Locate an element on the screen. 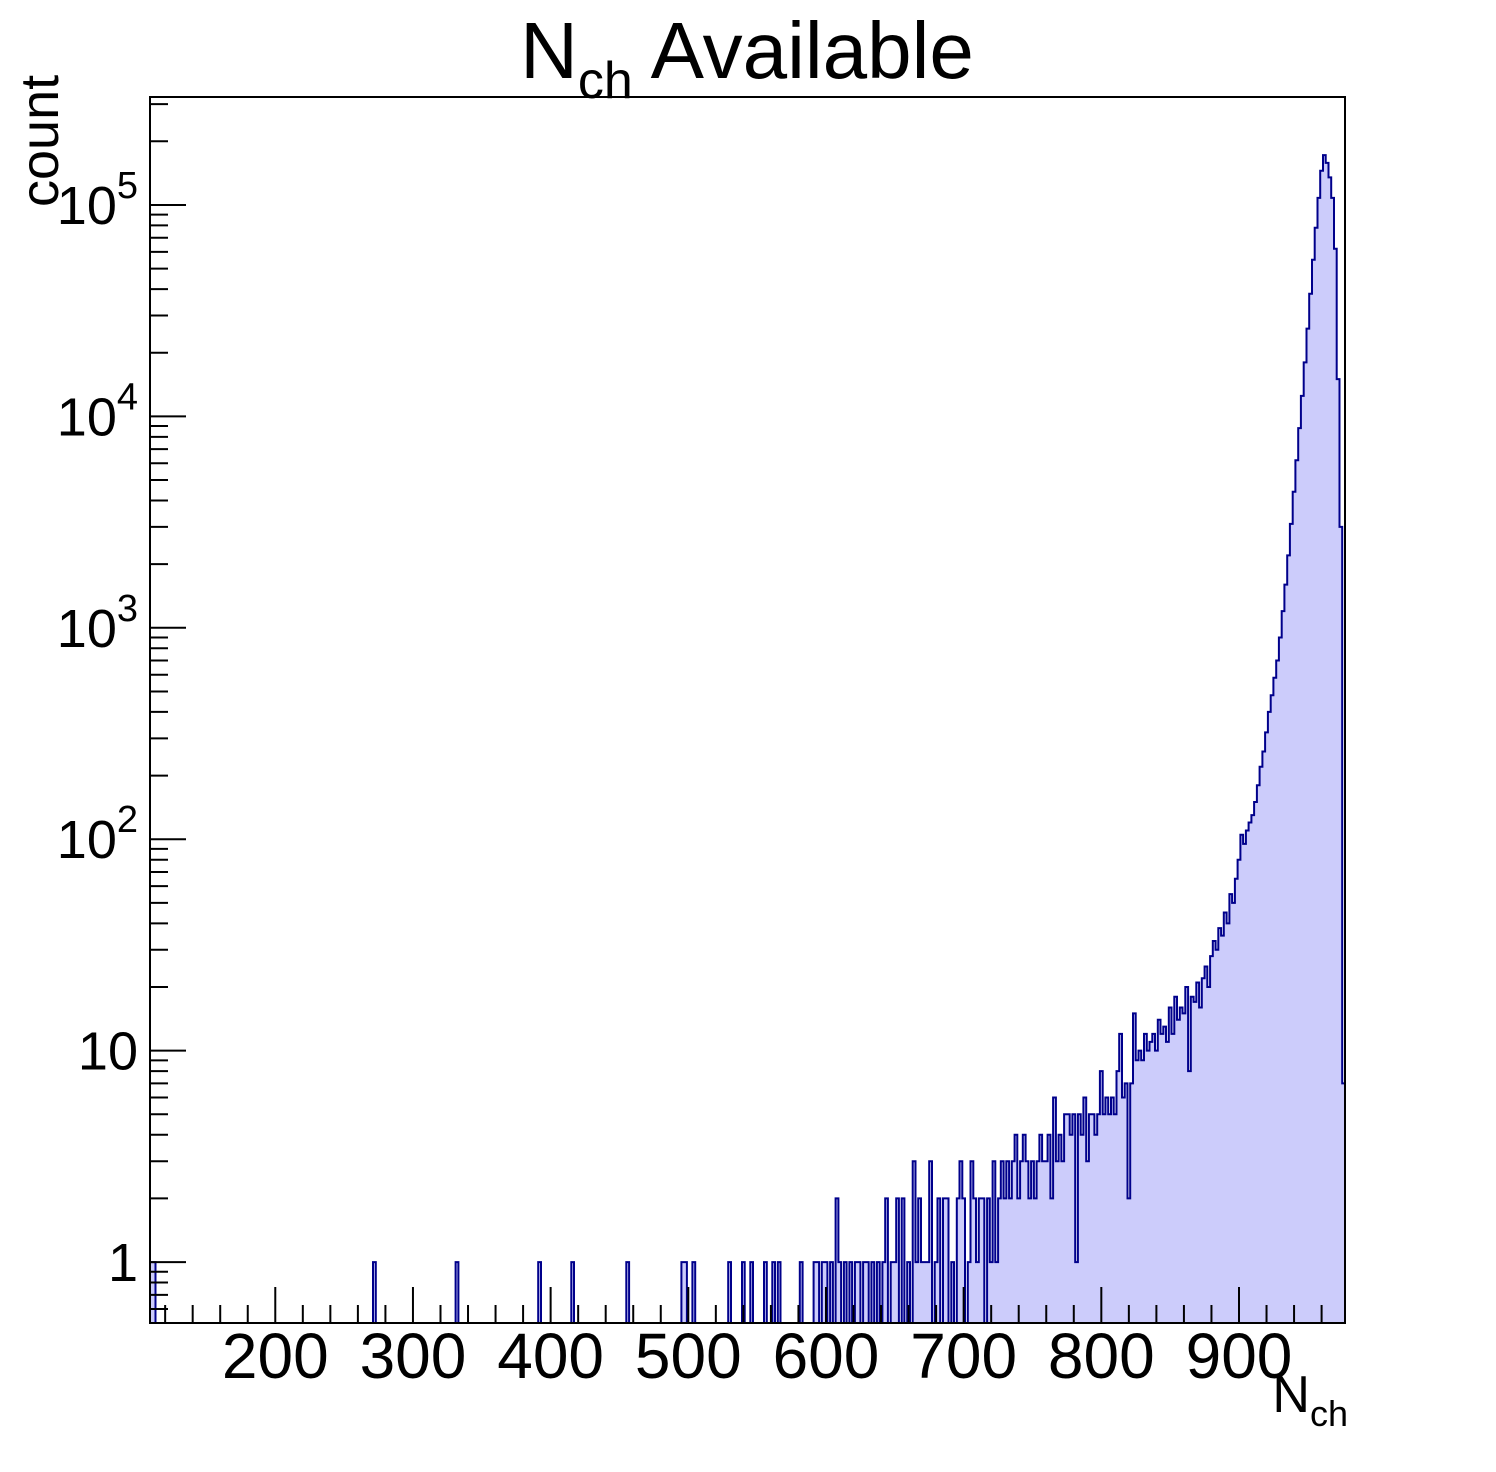 Image resolution: width=1496 pixels, height=1472 pixels. x-tick-label: 300 is located at coordinates (413, 1356).